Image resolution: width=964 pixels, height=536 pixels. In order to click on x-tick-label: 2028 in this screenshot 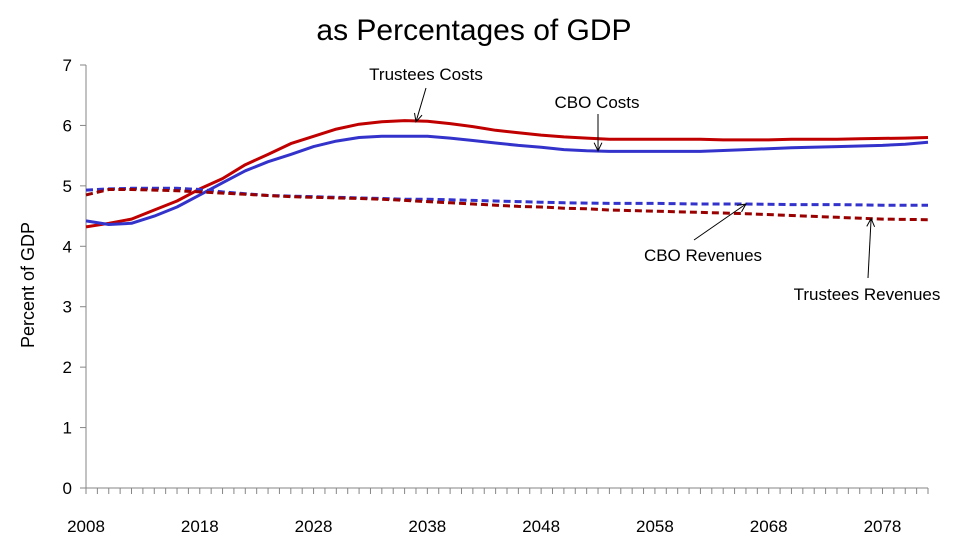, I will do `click(314, 526)`.